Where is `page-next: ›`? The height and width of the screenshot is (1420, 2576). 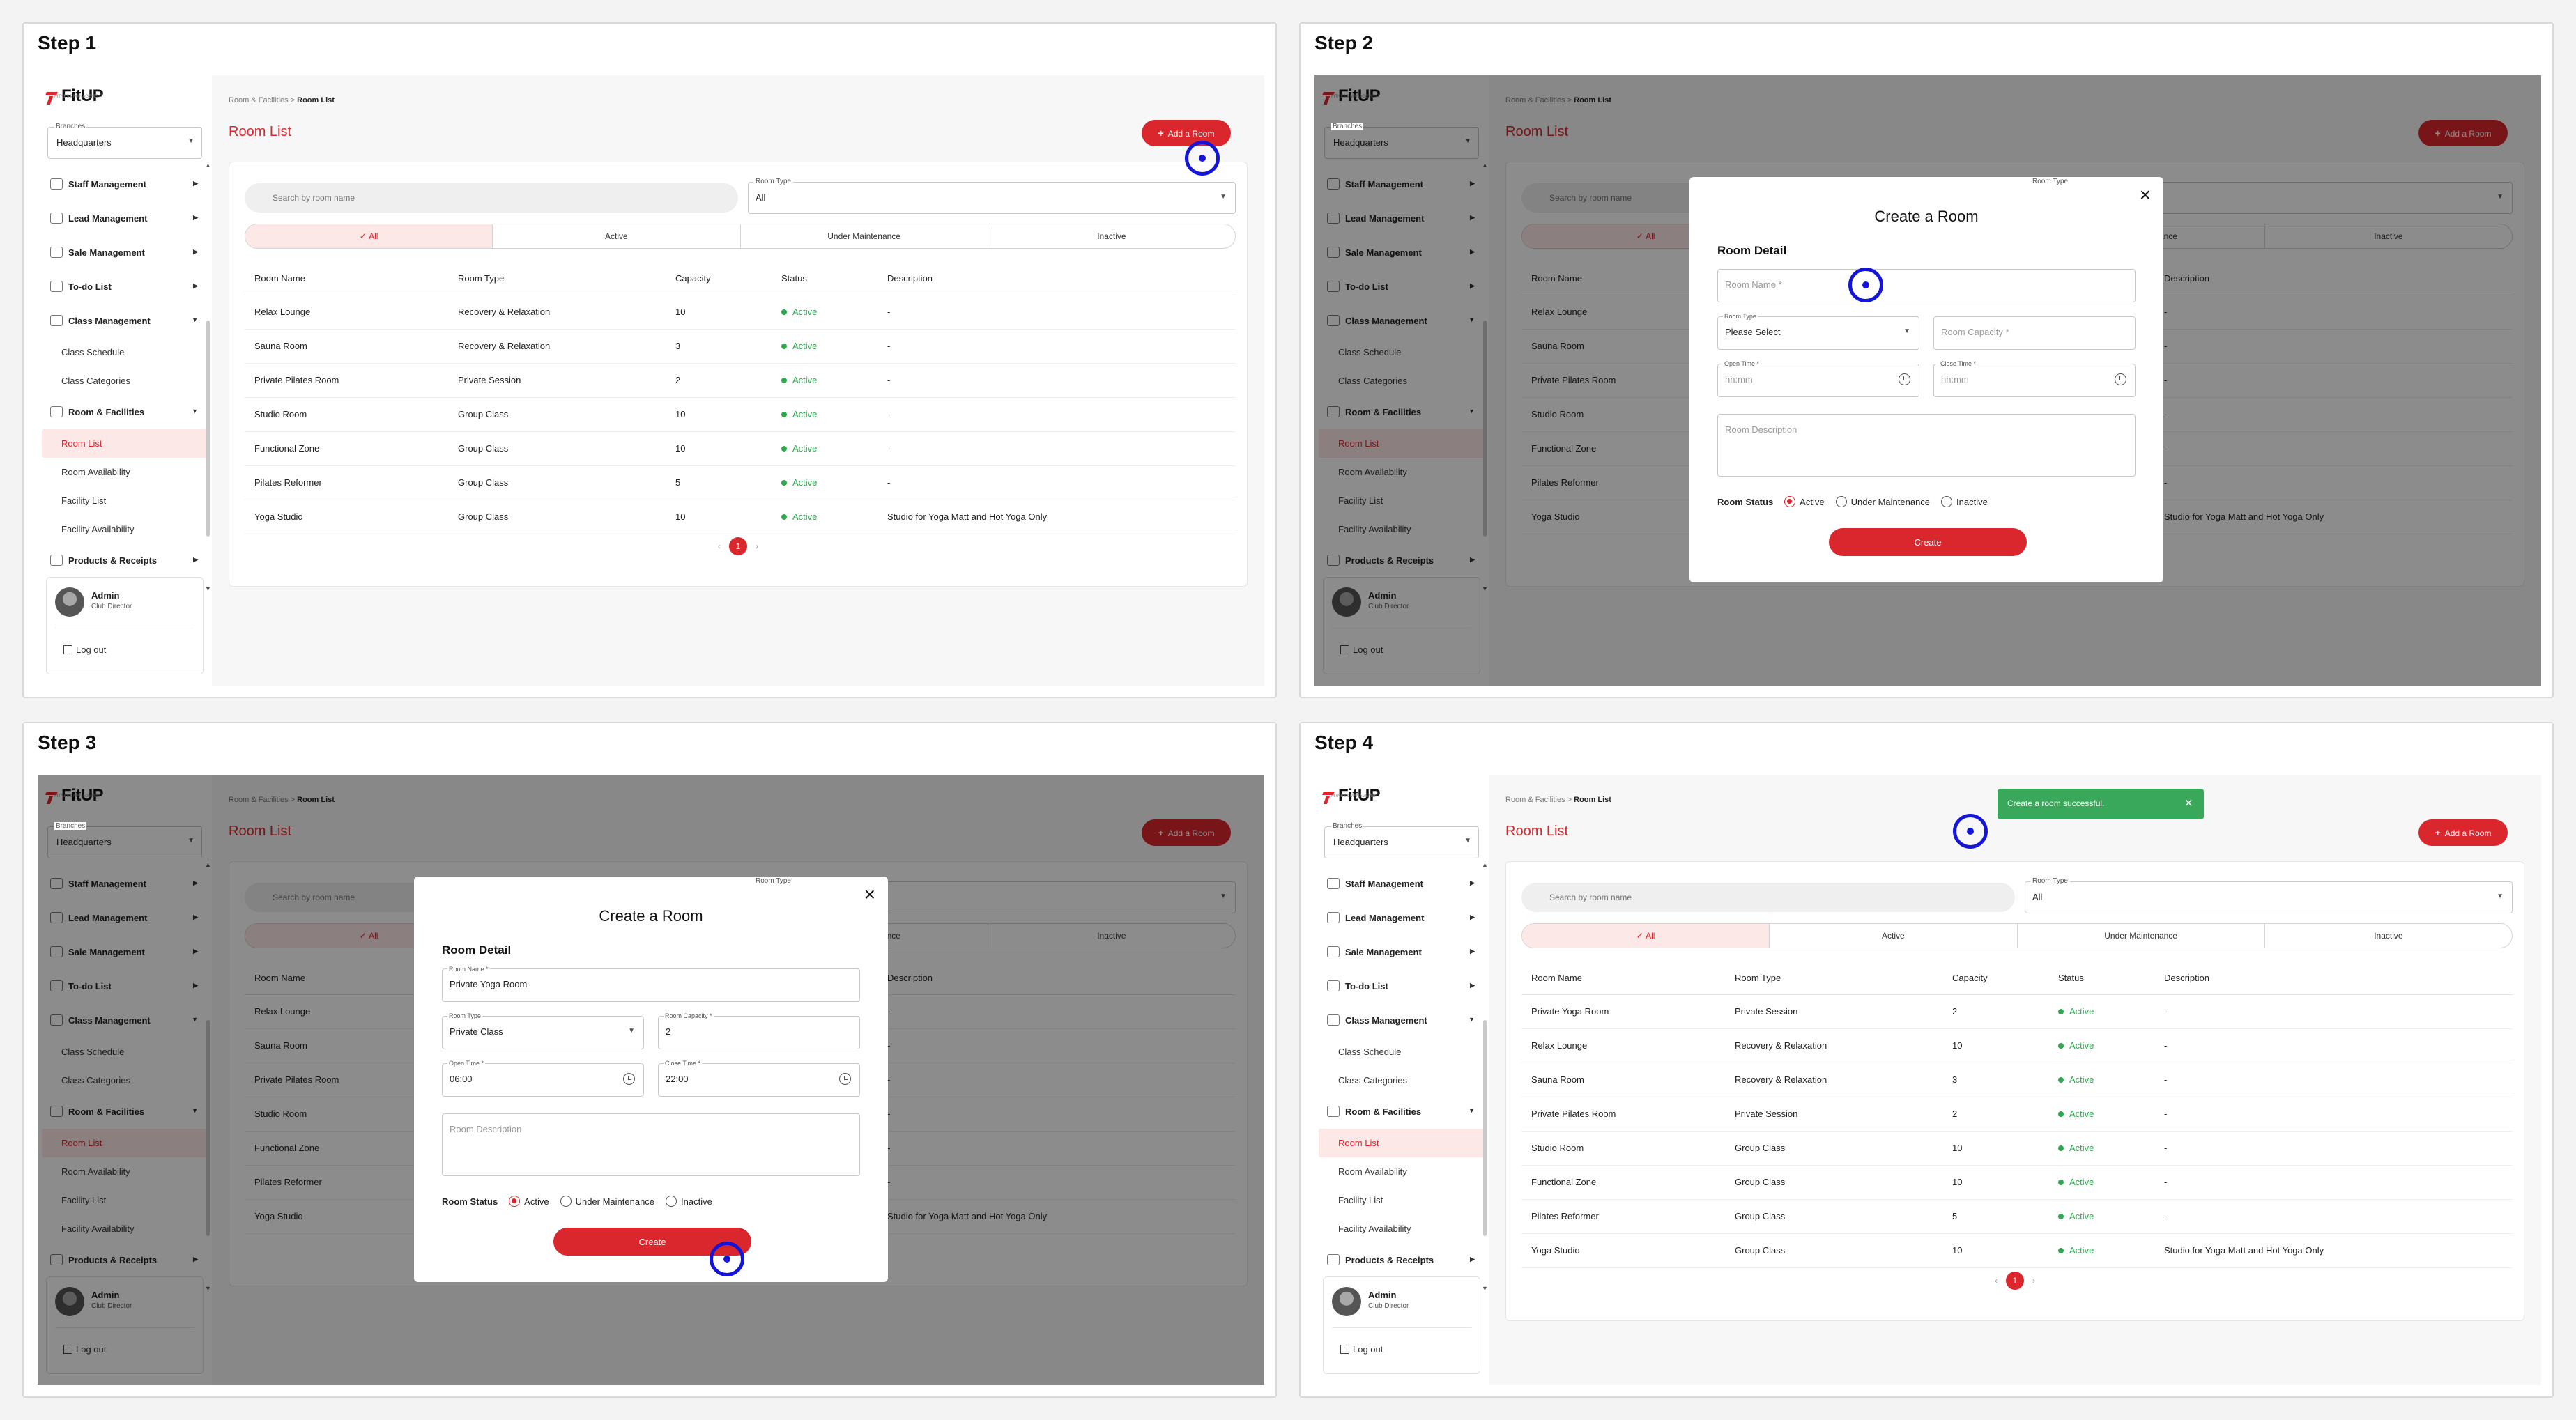
page-next: › is located at coordinates (757, 546).